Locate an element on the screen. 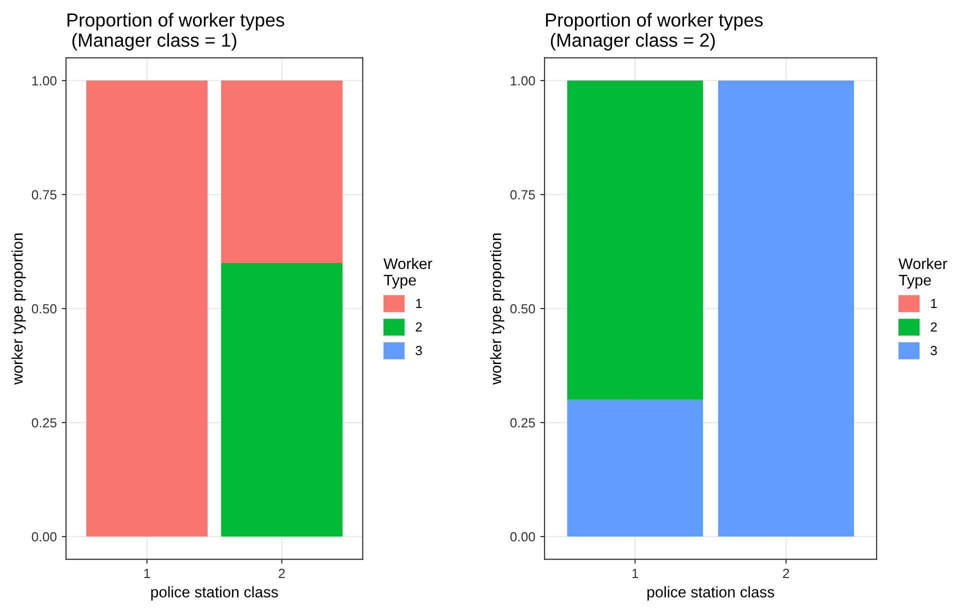 This screenshot has width=957, height=608. chart-title: Proportion of worker types (Manager class = 1) is located at coordinates (176, 31).